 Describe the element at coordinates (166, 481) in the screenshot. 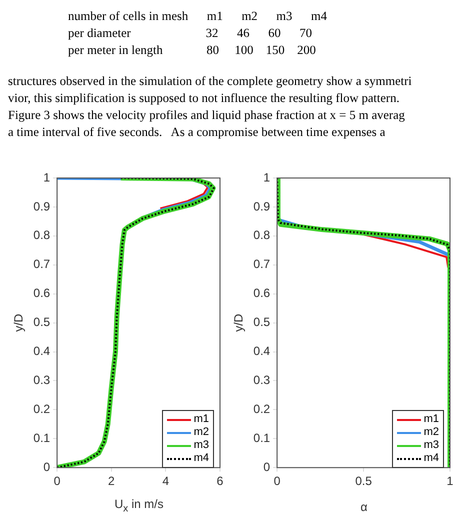

I see `x-tick-label: 4` at that location.